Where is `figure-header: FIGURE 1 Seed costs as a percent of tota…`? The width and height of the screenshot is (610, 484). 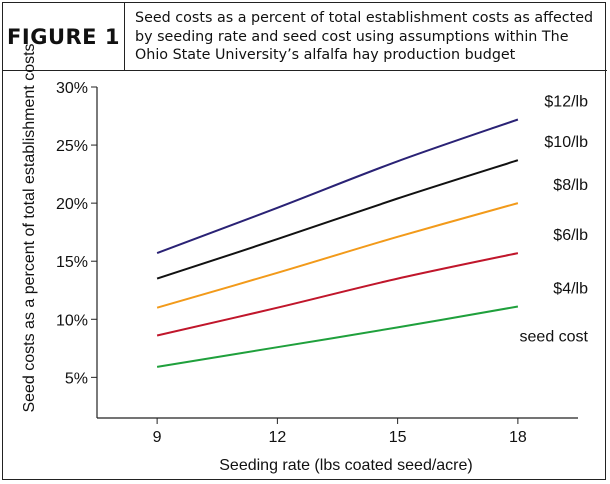
figure-header: FIGURE 1 Seed costs as a percent of tota… is located at coordinates (305, 37).